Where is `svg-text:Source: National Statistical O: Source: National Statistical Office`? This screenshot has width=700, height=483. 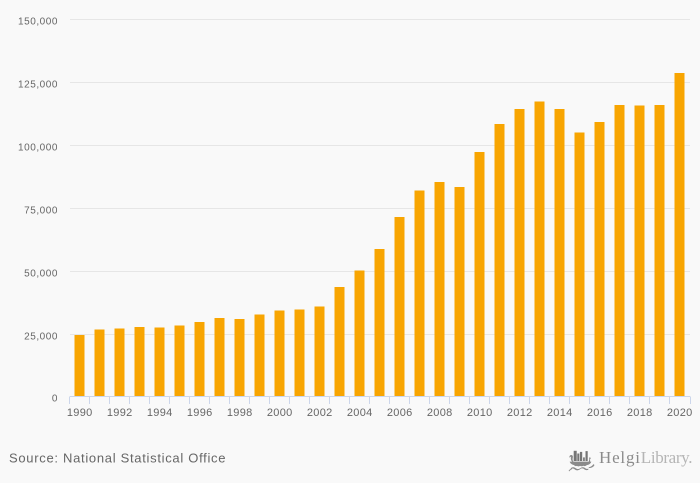
svg-text:Source: National Statistical O: Source: National Statistical Office is located at coordinates (117, 458).